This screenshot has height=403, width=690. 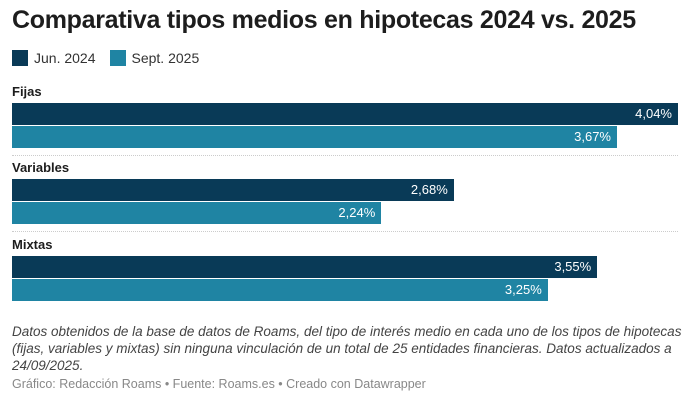 I want to click on bar: 2,24%, so click(x=197, y=213).